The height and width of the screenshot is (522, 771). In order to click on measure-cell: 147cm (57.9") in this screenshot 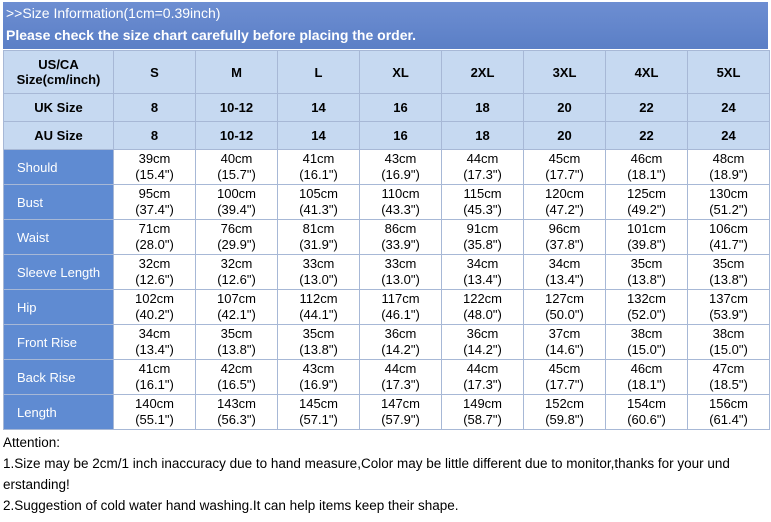, I will do `click(400, 412)`.